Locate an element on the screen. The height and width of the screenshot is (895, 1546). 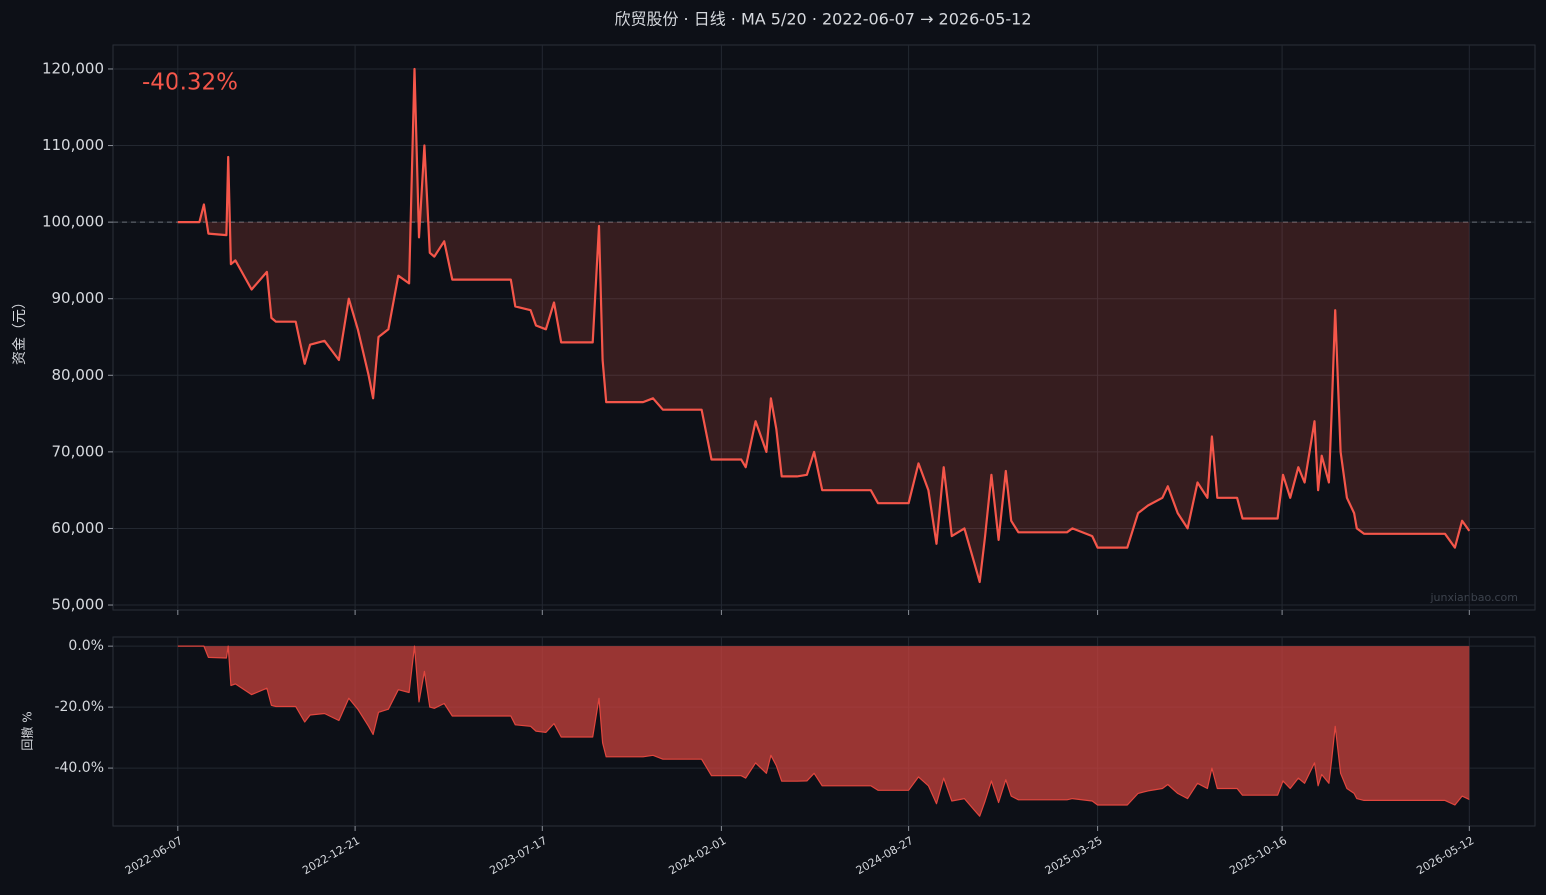
y-tick-label: -20.0% is located at coordinates (79, 707).